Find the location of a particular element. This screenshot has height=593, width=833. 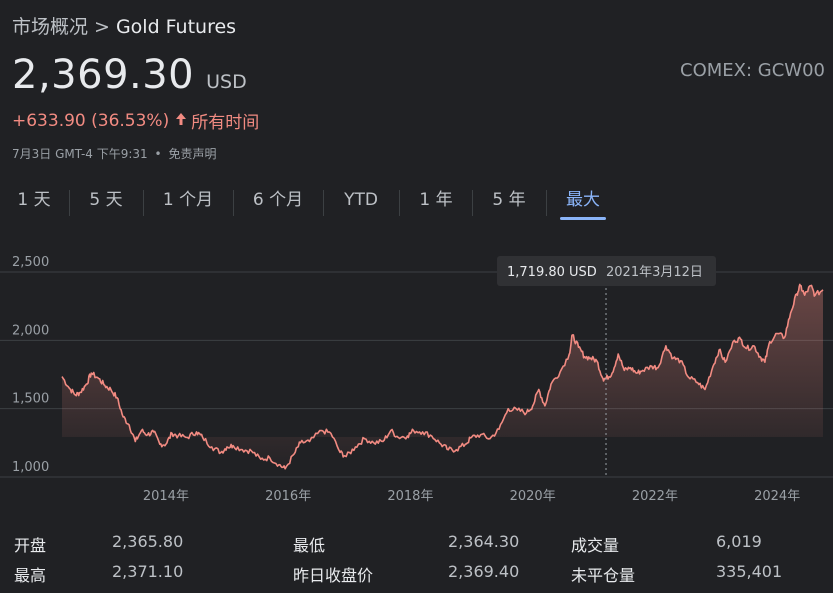

y-tick-label: 2,500 is located at coordinates (30, 262).